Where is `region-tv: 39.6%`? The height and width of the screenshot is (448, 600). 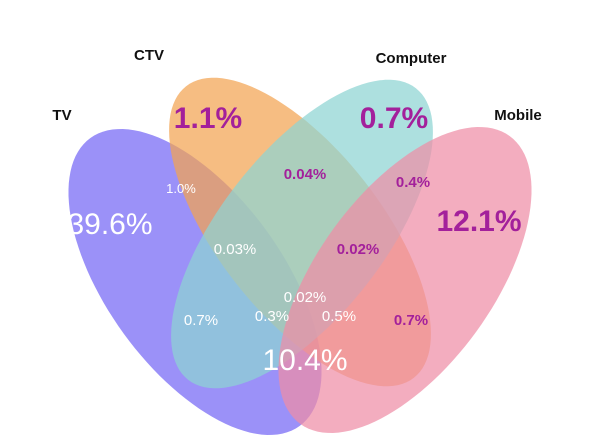 region-tv: 39.6% is located at coordinates (109, 224).